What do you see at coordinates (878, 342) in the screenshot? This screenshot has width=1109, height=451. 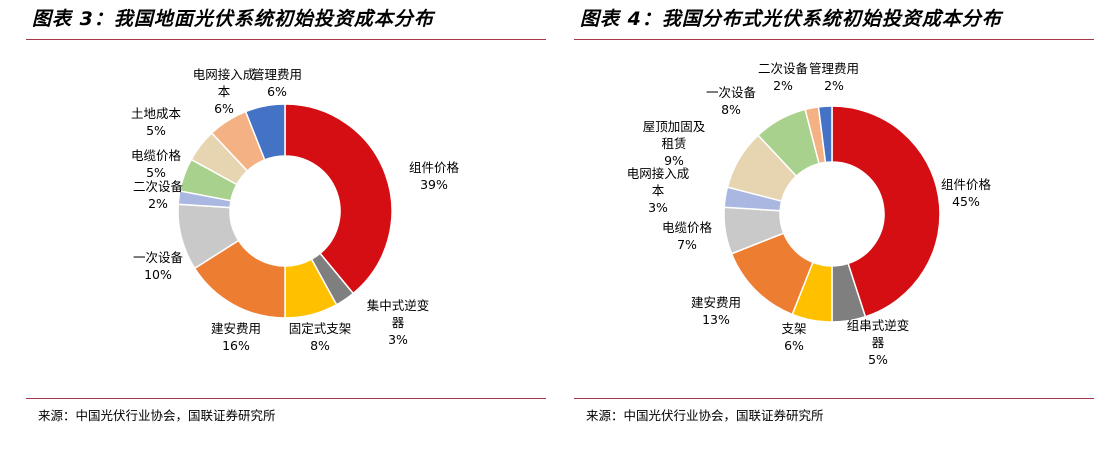 I see `slice-label: 组串式逆变器 5%` at bounding box center [878, 342].